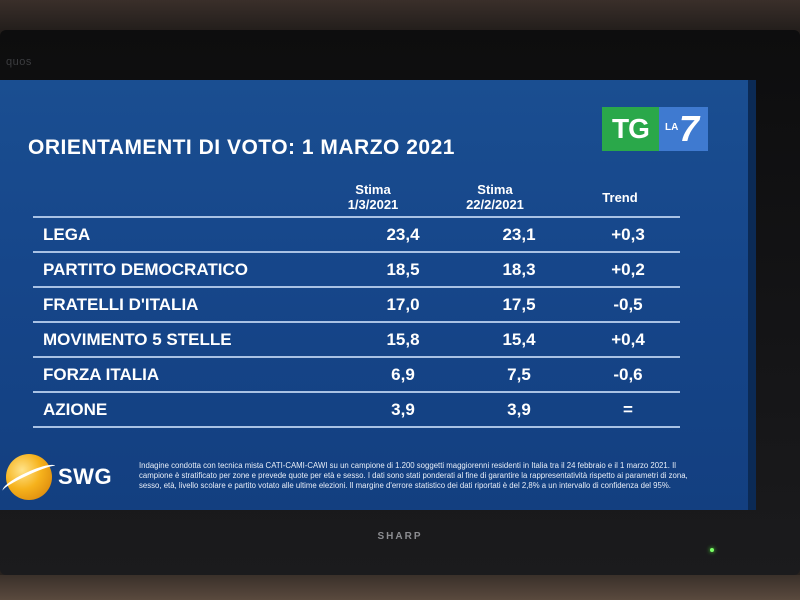 This screenshot has height=600, width=800. What do you see at coordinates (495, 189) in the screenshot?
I see `header-col2-line1: Stima` at bounding box center [495, 189].